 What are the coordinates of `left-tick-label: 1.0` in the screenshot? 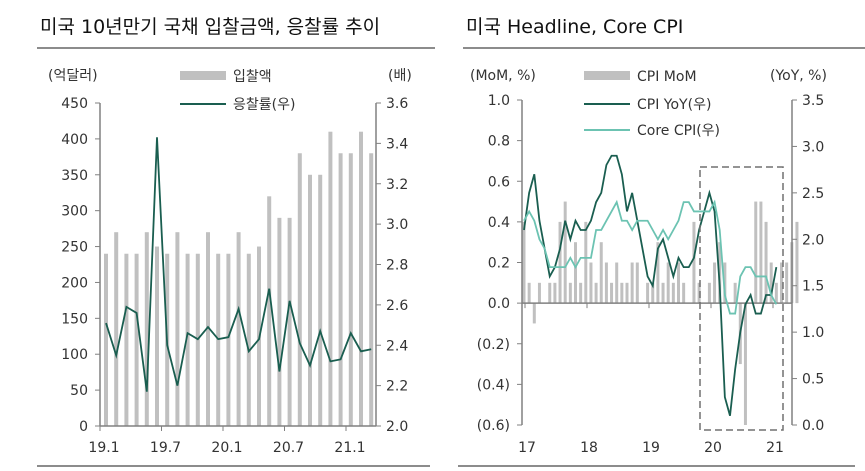 It's located at (499, 101).